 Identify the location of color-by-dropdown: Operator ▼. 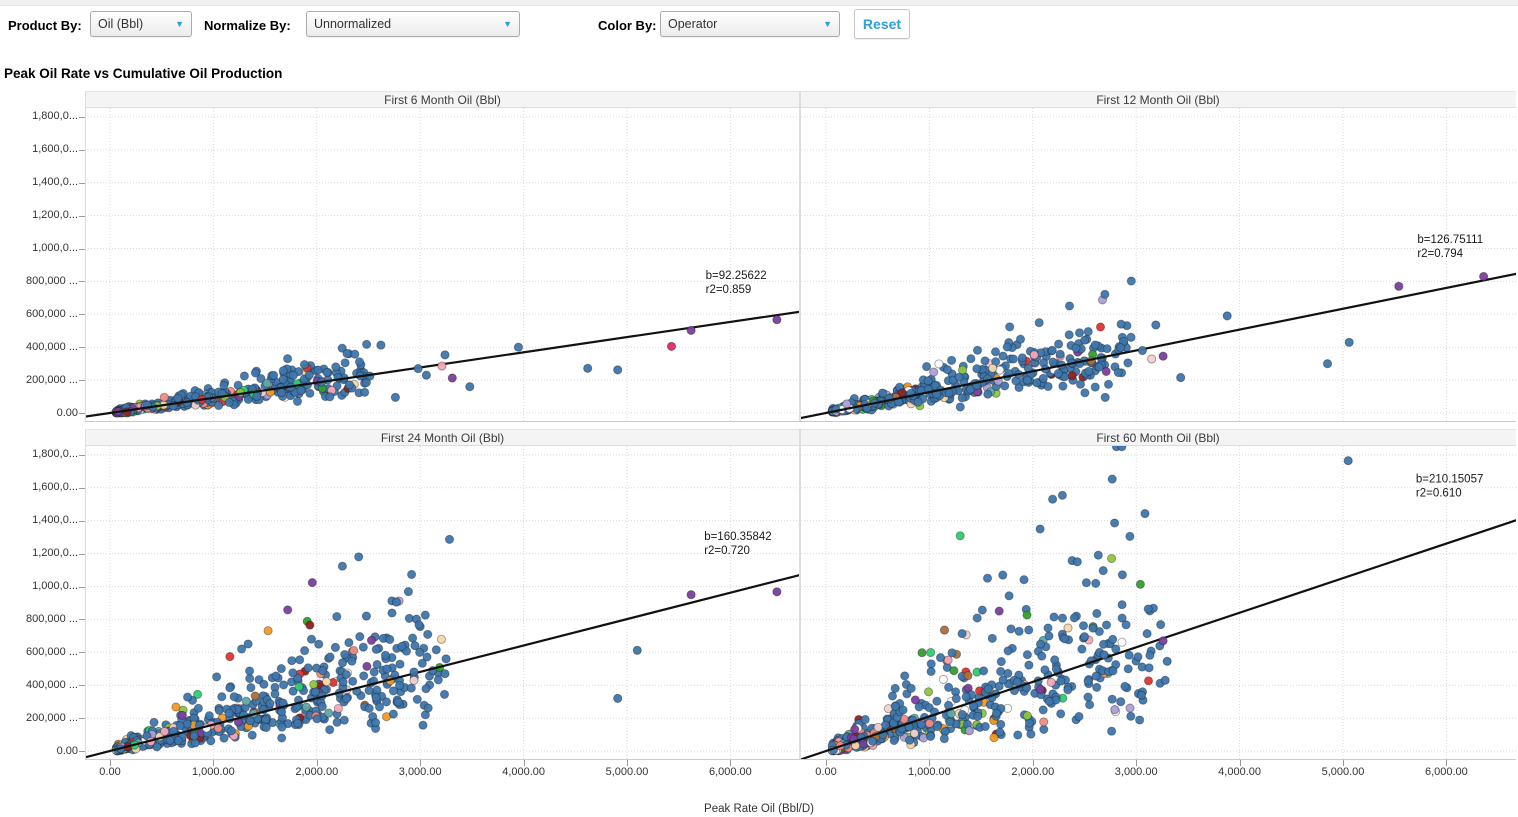
(750, 24).